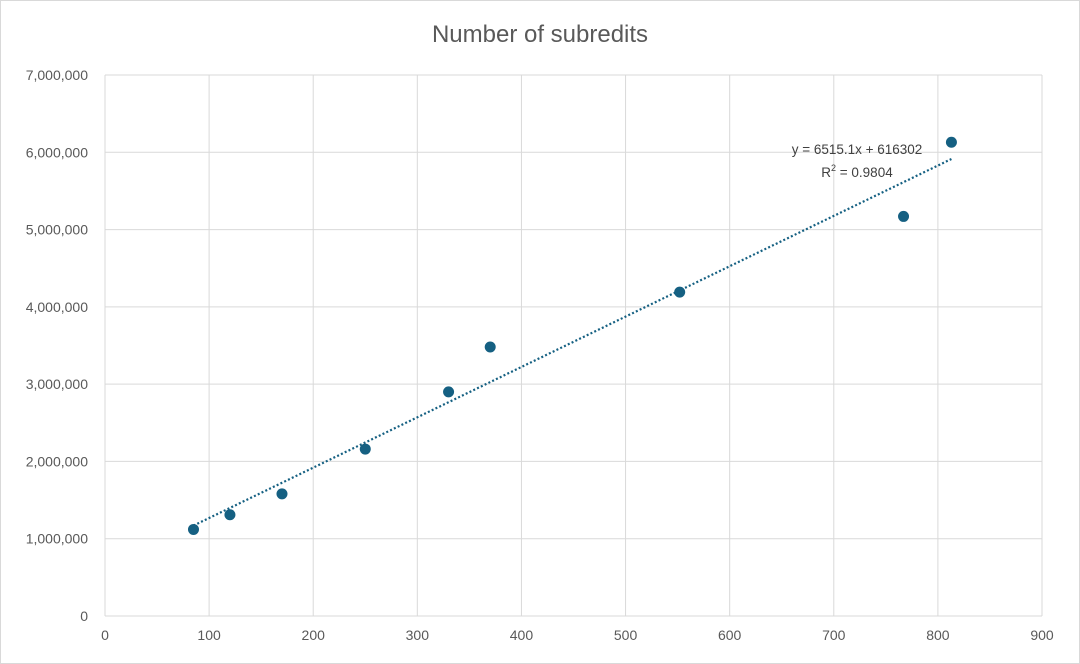  I want to click on y-tick-label: 4,000,000, so click(57, 307).